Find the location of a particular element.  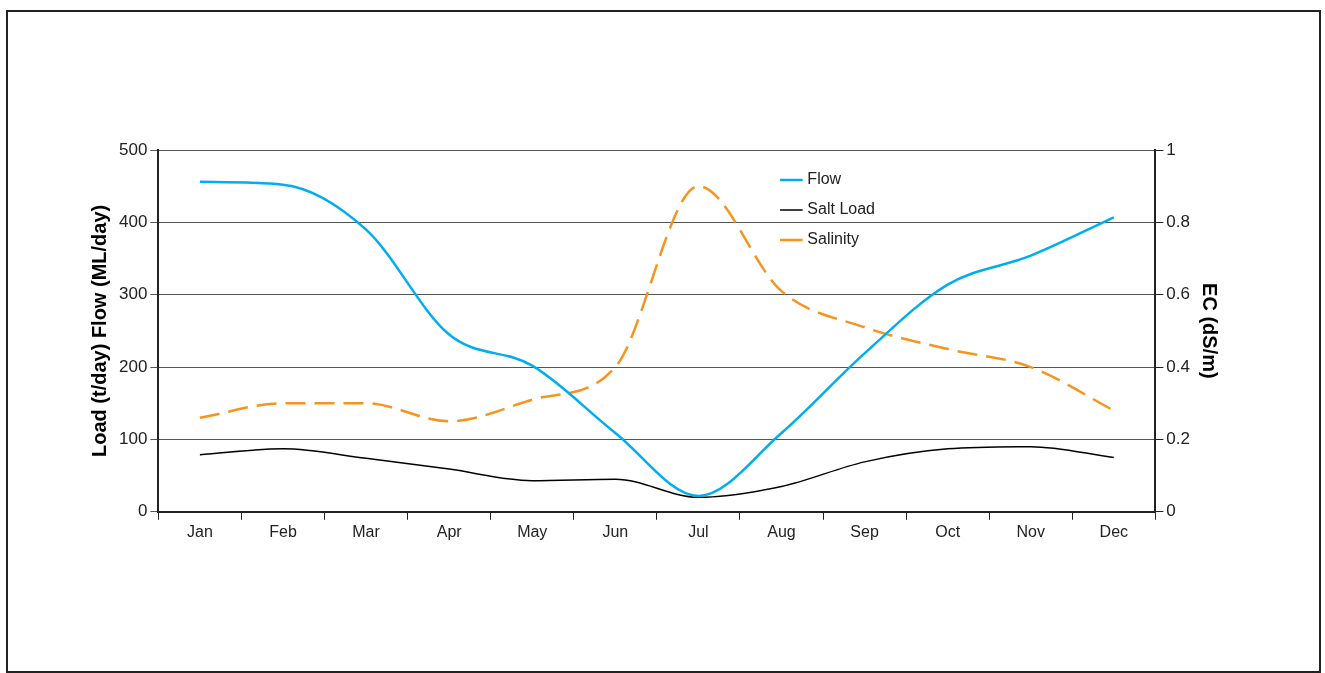

y2-tick-label: 1 is located at coordinates (1171, 149).